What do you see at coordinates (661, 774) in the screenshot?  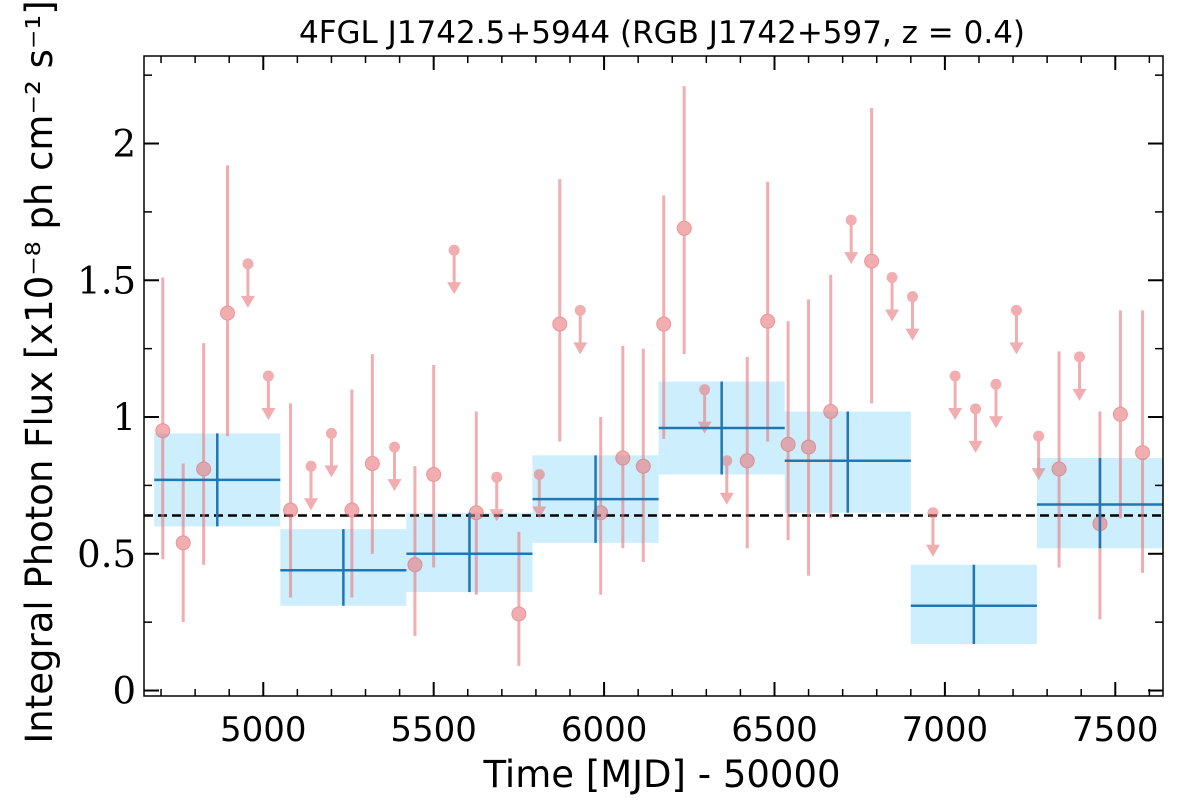 I see `x-axis-label: Time [MJD] - 50000` at bounding box center [661, 774].